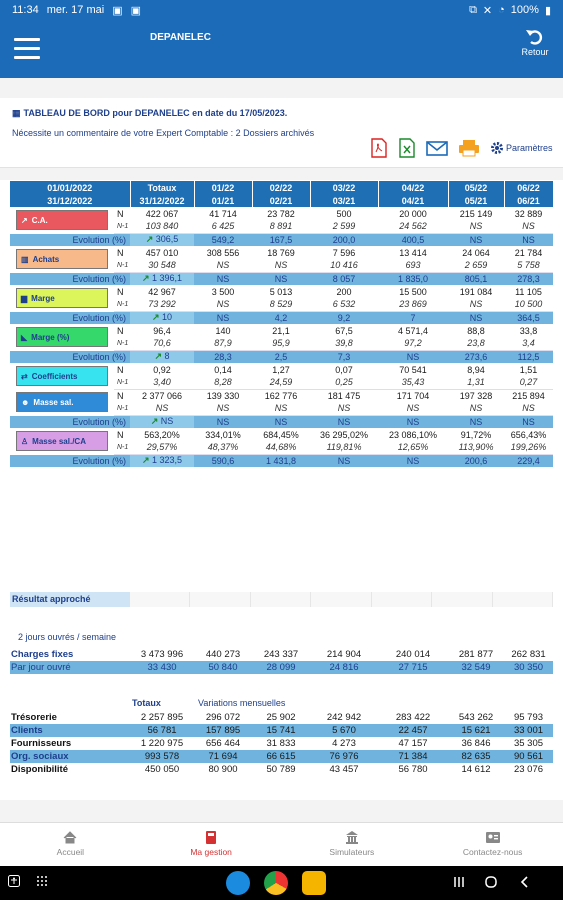 Image resolution: width=563 pixels, height=900 pixels. What do you see at coordinates (413, 252) in the screenshot?
I see `value-n: 13 414` at bounding box center [413, 252].